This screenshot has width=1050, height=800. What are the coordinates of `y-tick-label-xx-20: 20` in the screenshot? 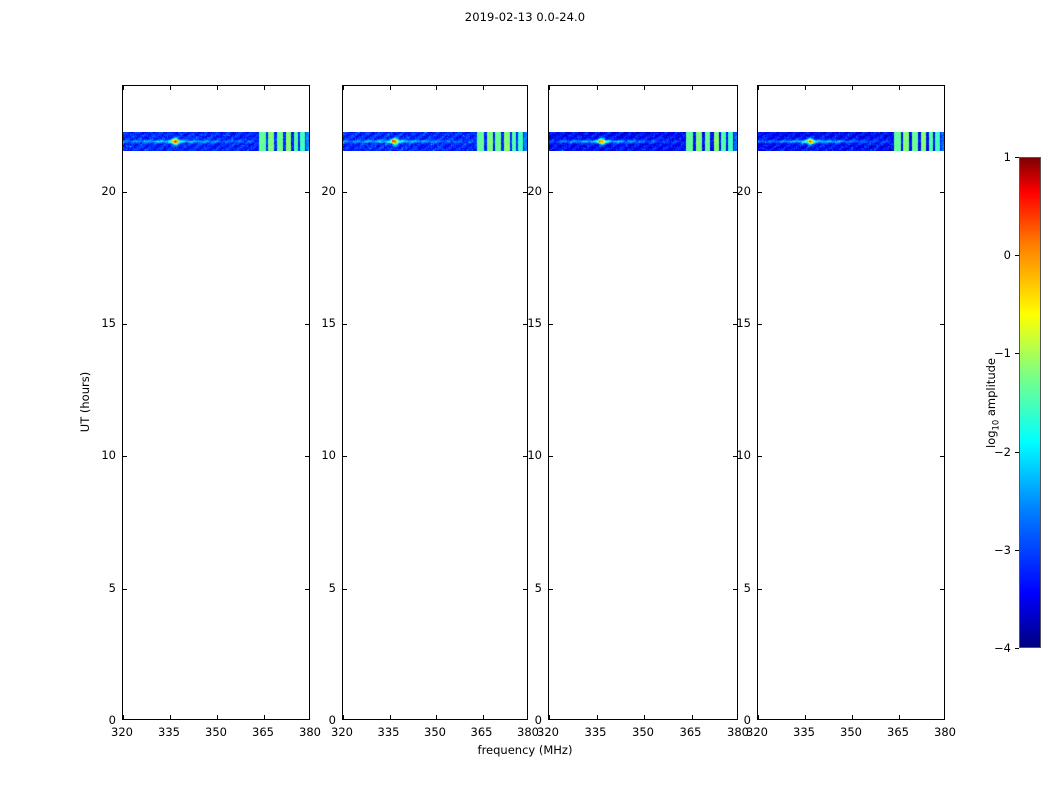 It's located at (108, 190).